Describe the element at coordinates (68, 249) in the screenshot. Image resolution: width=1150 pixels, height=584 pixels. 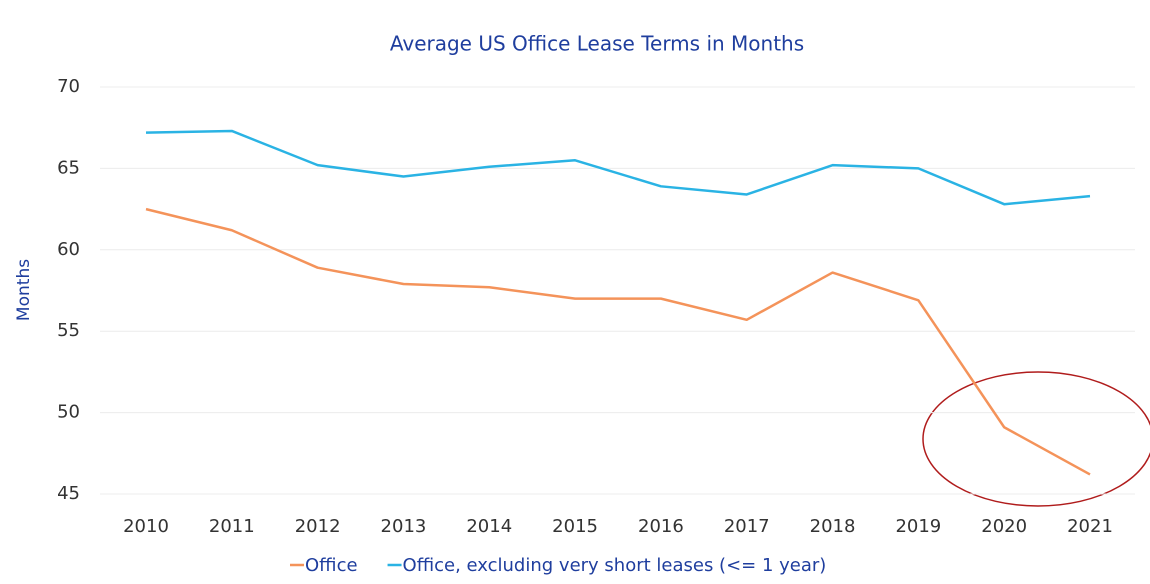
I see `y-tick-label: 60` at that location.